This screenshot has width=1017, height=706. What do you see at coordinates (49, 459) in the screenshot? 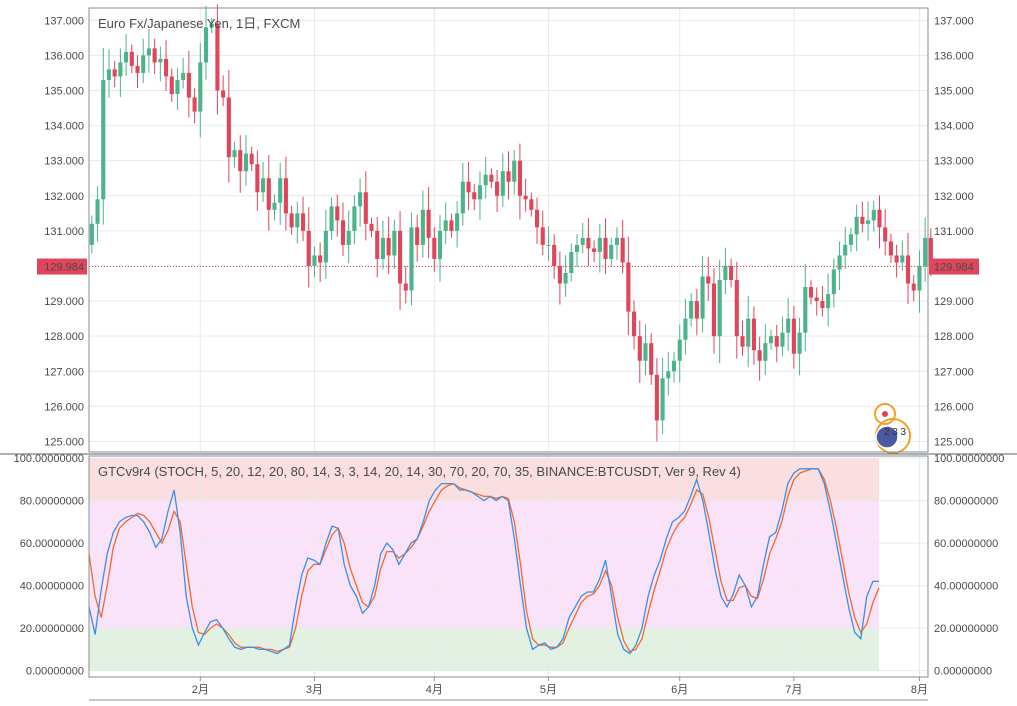
I see `indicator-tick-label-left: 100.00000000` at bounding box center [49, 459].